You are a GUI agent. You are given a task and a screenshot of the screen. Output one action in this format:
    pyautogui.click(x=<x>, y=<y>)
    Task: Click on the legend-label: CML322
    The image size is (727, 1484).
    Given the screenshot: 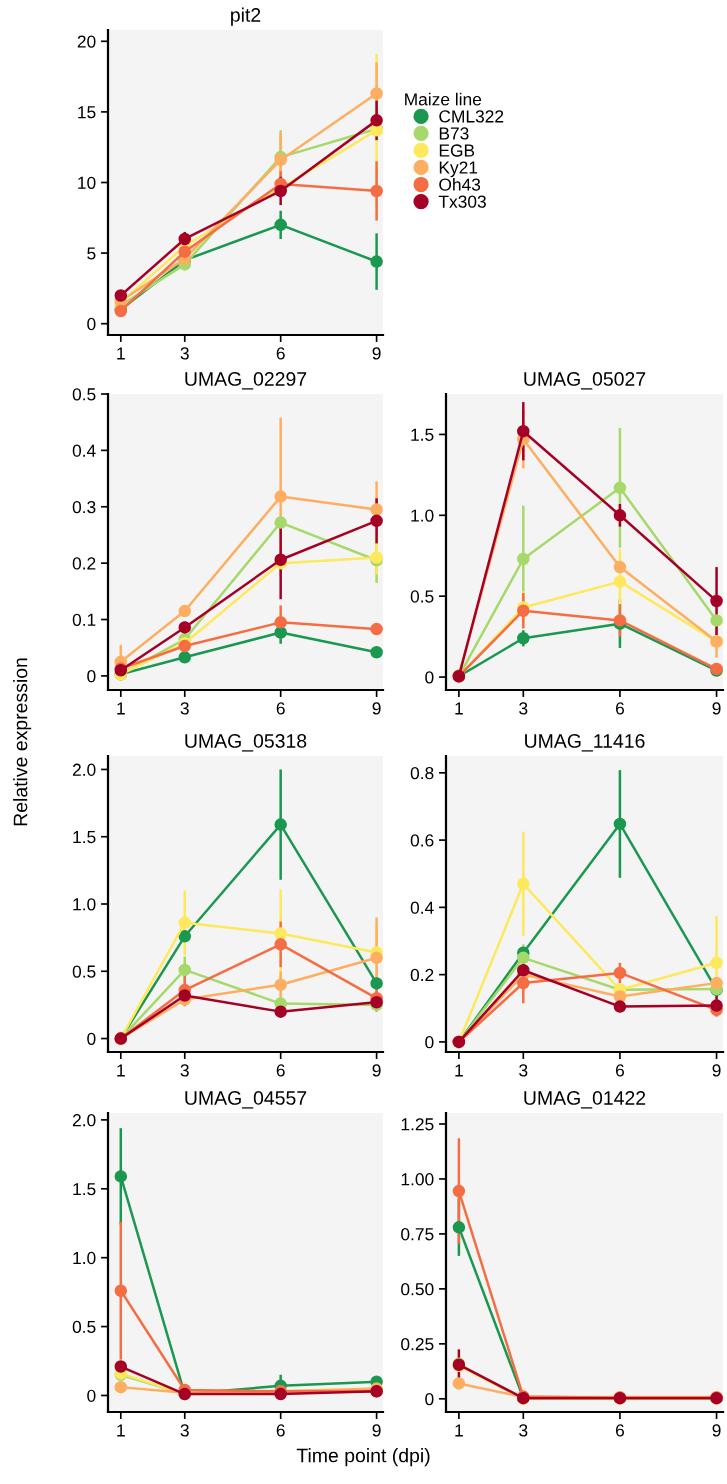 What is the action you would take?
    pyautogui.click(x=471, y=116)
    